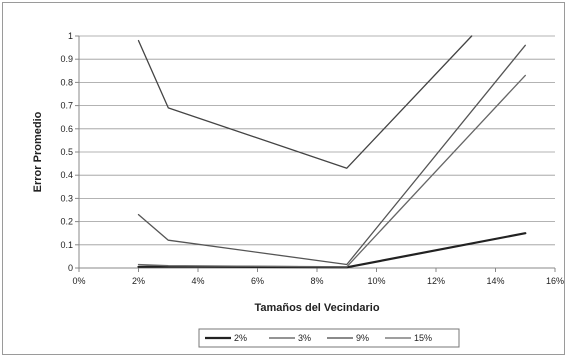 The height and width of the screenshot is (358, 568). Describe the element at coordinates (66, 198) in the screenshot. I see `y-tick-label: 0.3` at that location.